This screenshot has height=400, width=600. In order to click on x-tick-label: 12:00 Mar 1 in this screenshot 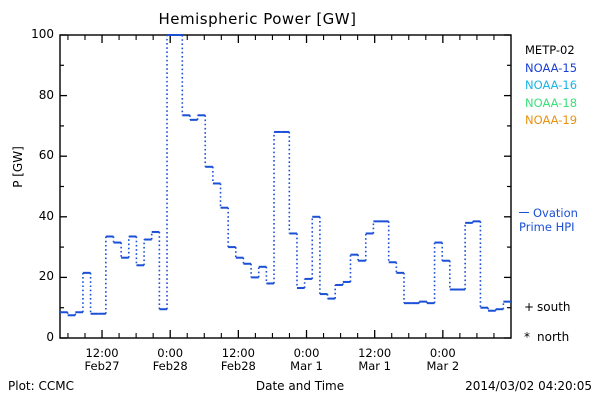, I will do `click(375, 359)`.